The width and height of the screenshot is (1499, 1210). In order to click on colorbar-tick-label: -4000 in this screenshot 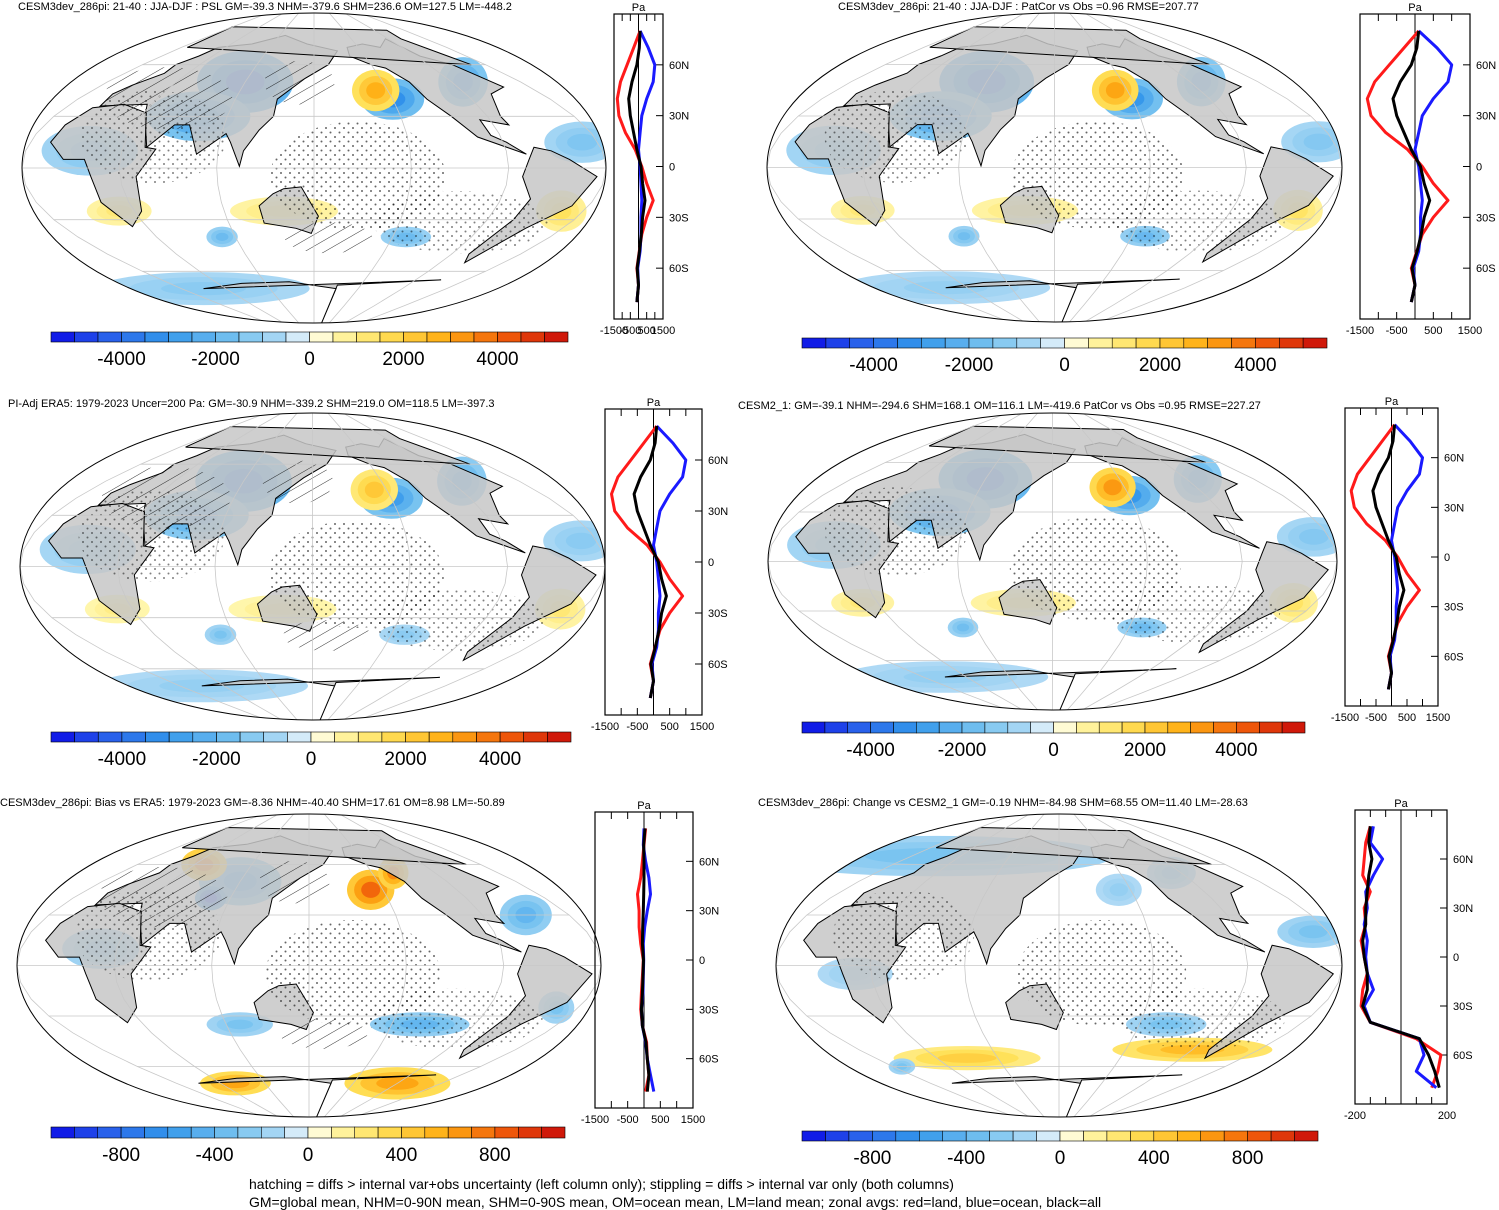, I will do `click(122, 759)`.